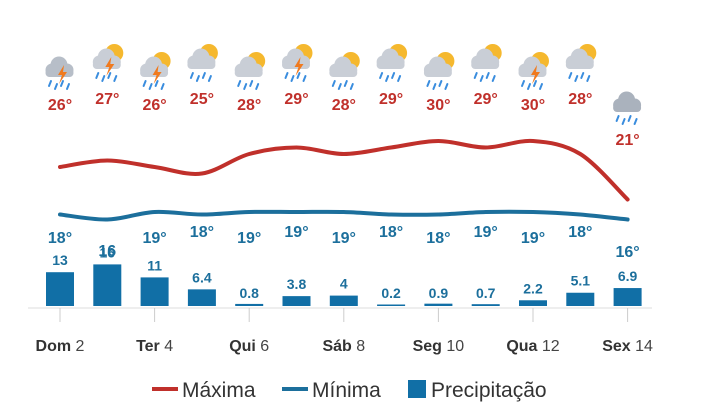 Image resolution: width=720 pixels, height=420 pixels. I want to click on precip-label: 13, so click(60, 260).